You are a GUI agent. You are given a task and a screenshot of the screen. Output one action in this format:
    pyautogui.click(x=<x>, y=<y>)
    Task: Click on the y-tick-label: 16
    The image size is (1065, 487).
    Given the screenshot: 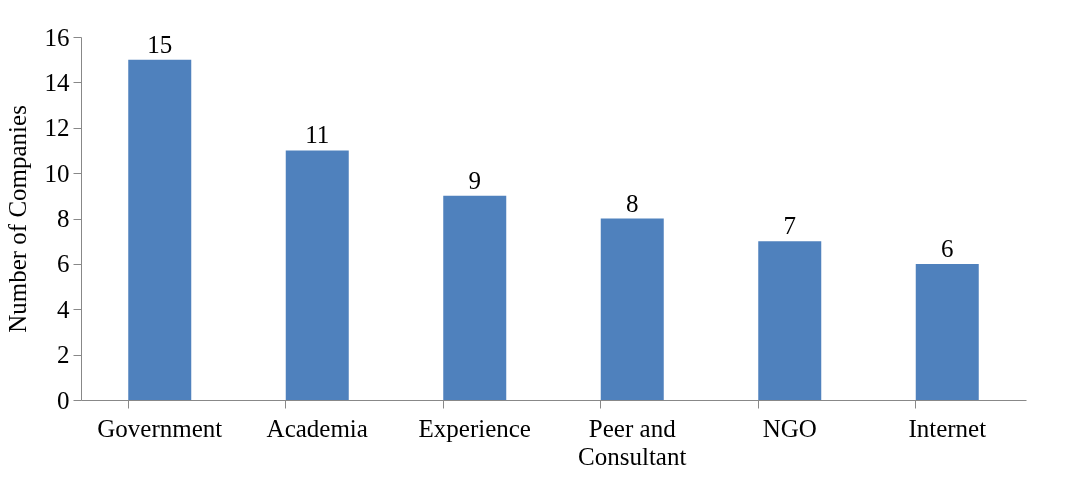 What is the action you would take?
    pyautogui.click(x=57, y=37)
    